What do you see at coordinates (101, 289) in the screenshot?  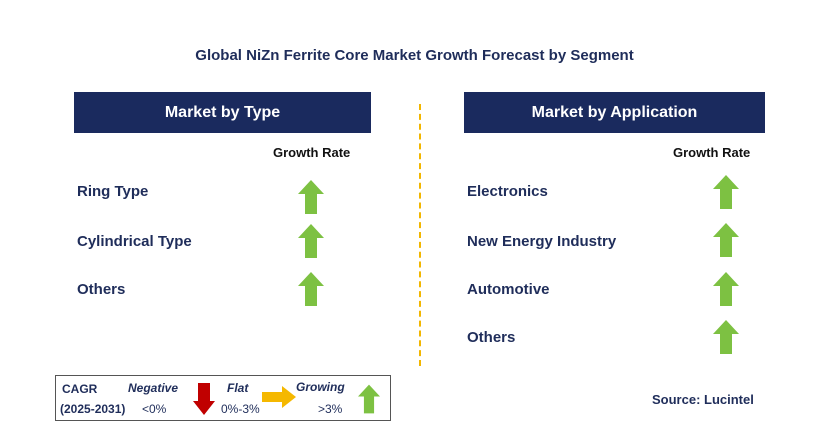 I see `type-row-others: Others` at bounding box center [101, 289].